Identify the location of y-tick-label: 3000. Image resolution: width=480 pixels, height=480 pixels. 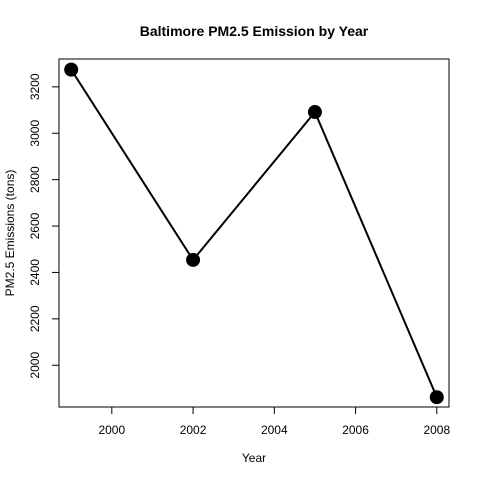
(35, 133).